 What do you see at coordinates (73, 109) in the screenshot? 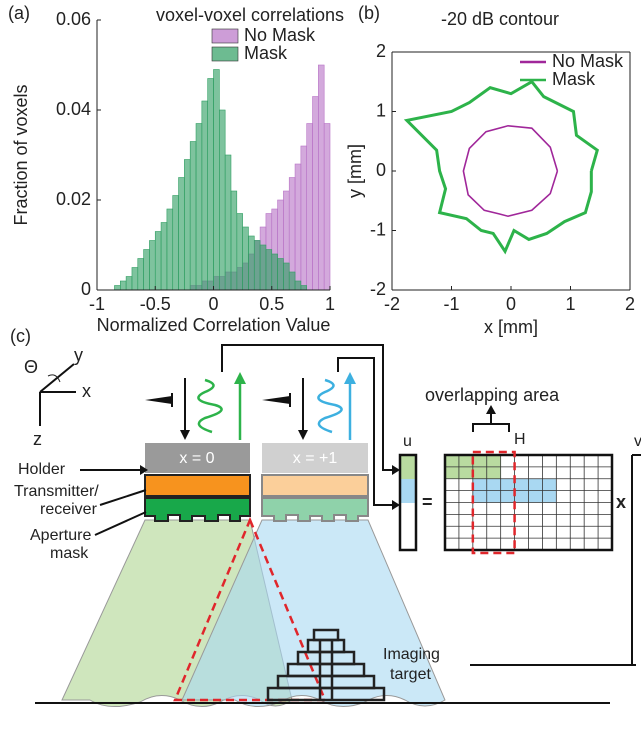
I see `y-tick-label: 0.04` at bounding box center [73, 109].